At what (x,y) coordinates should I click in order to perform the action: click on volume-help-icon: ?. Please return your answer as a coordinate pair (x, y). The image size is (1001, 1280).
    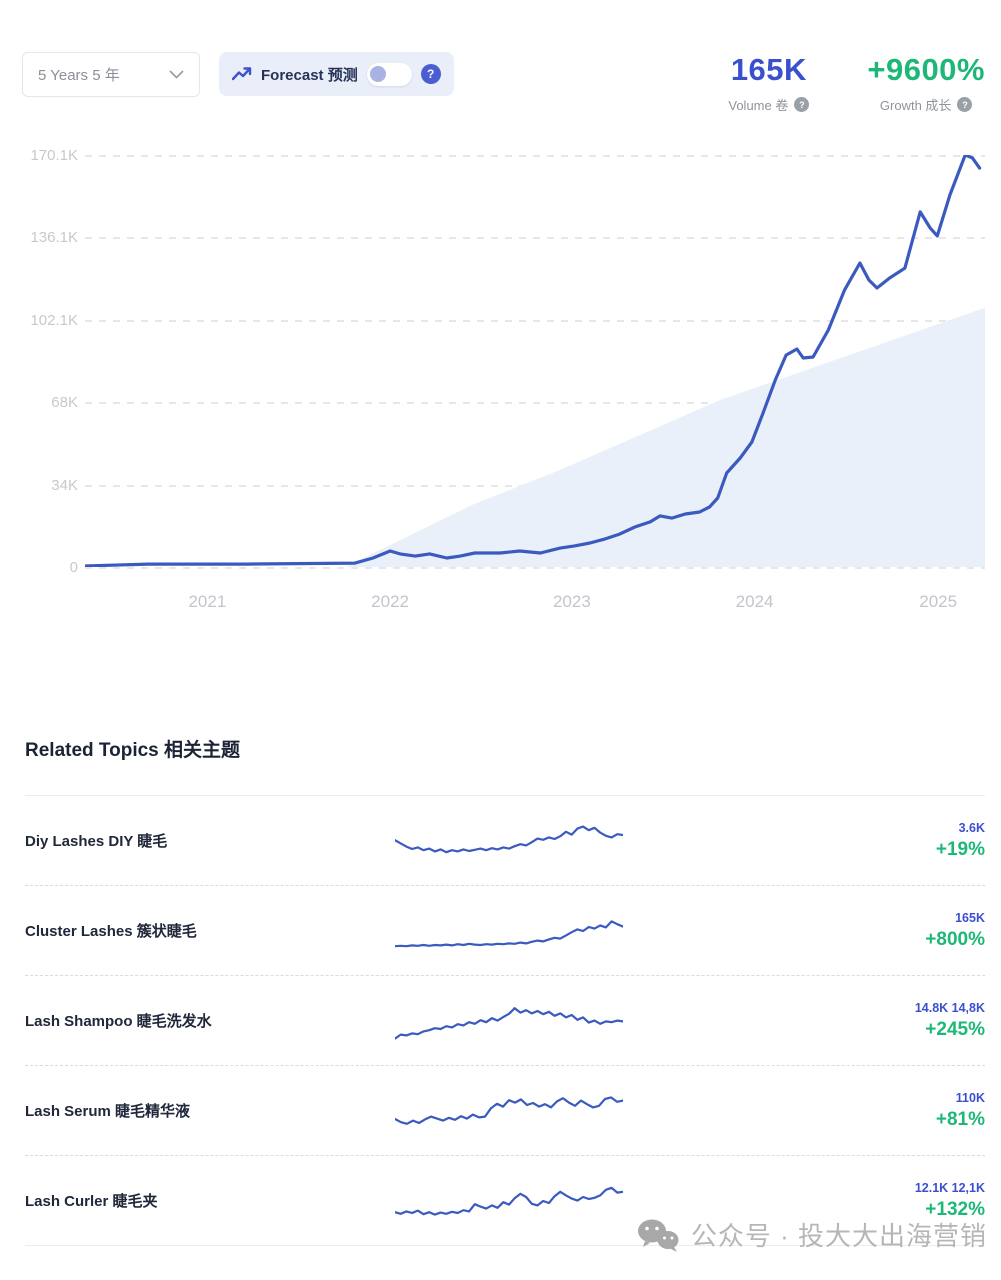
    Looking at the image, I should click on (802, 104).